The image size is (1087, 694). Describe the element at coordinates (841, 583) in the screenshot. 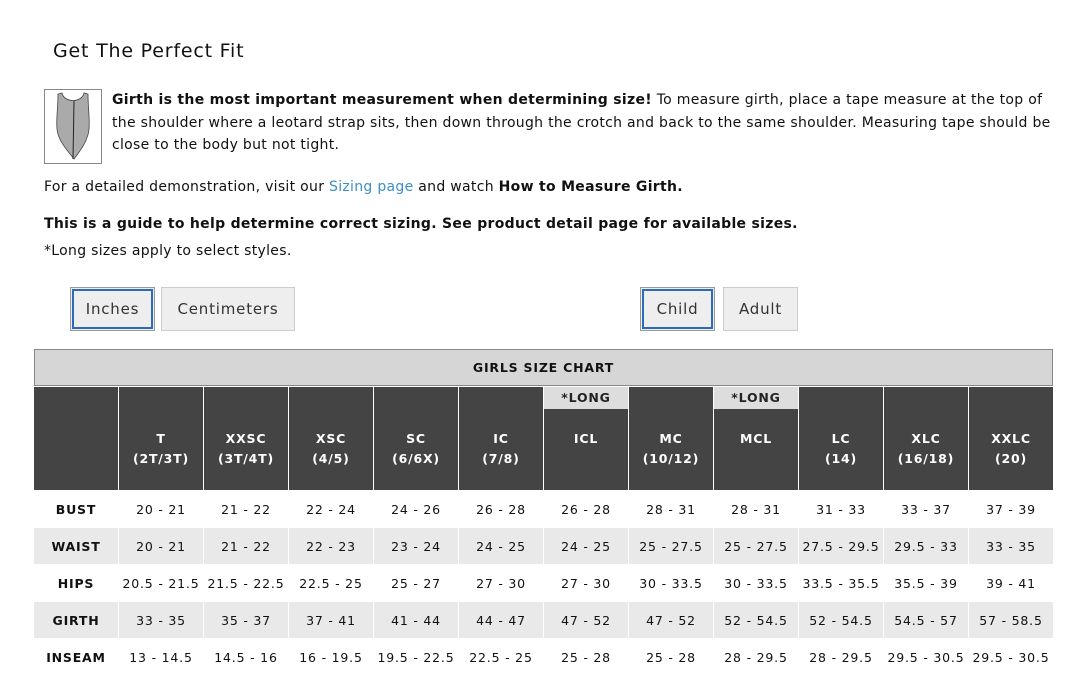

I see `measure-cell: 33.5 - 35.5` at that location.